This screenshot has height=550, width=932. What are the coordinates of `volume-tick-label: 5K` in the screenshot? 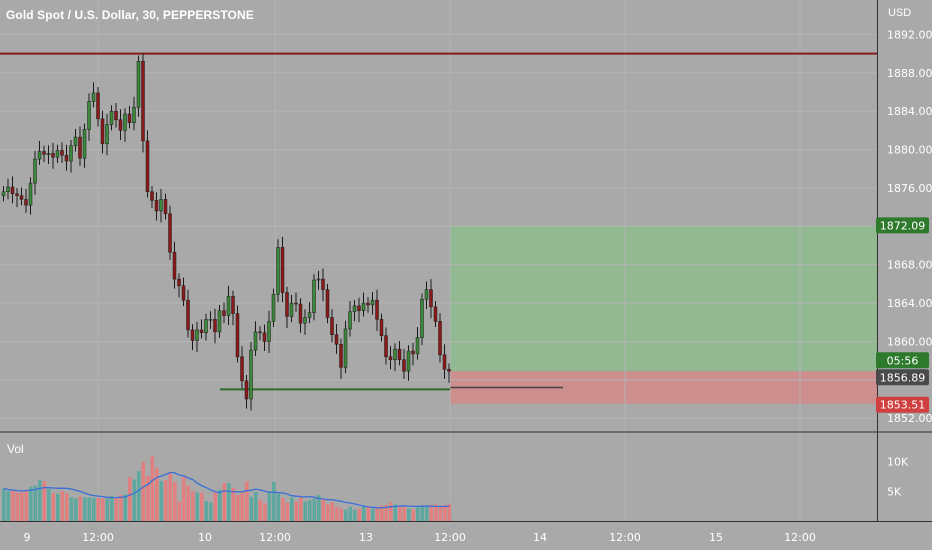 It's located at (894, 491).